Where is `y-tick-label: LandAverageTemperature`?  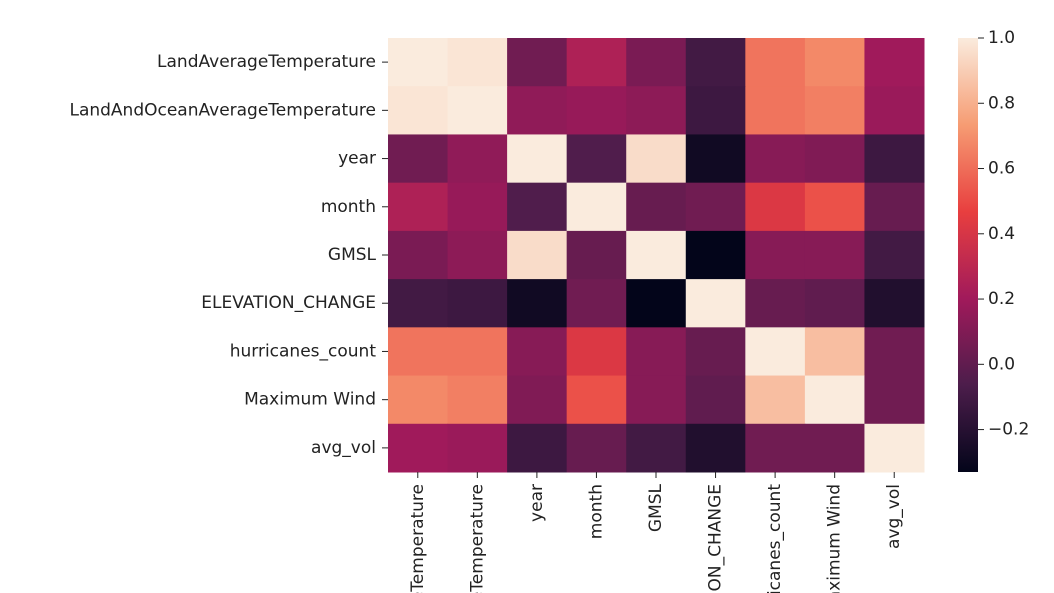
y-tick-label: LandAverageTemperature is located at coordinates (266, 62).